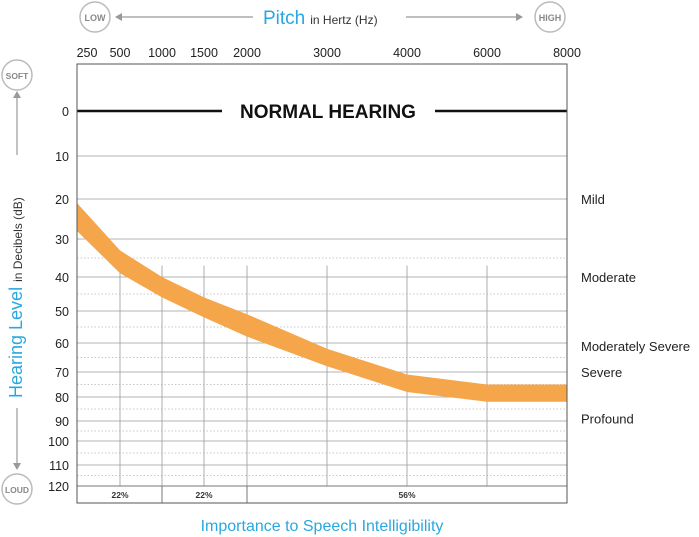  I want to click on loud-badge, so click(17, 489).